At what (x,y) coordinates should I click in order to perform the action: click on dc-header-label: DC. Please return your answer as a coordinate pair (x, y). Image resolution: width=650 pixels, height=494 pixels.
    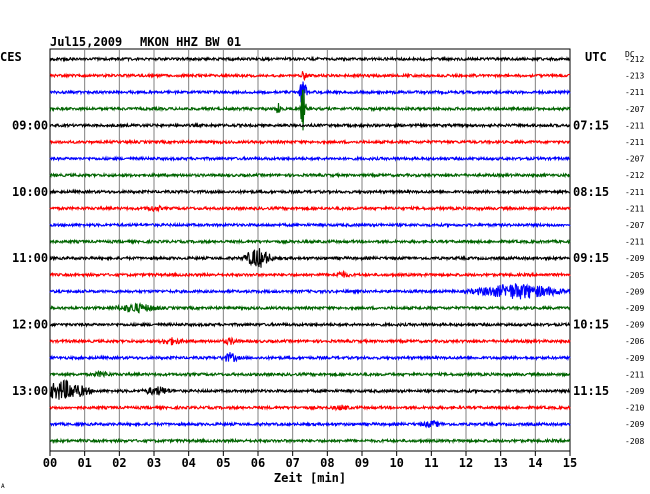
    Looking at the image, I should click on (630, 54).